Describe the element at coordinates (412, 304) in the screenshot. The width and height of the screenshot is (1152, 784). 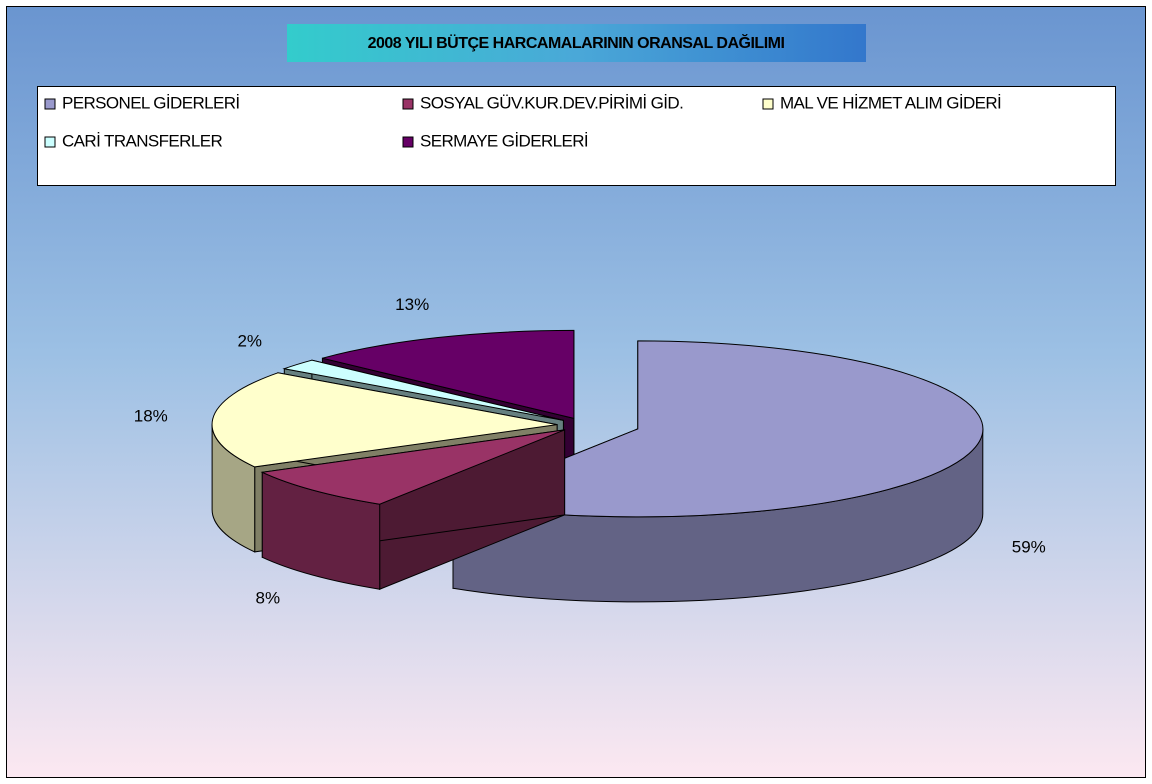
I see `data-label: 13%` at that location.